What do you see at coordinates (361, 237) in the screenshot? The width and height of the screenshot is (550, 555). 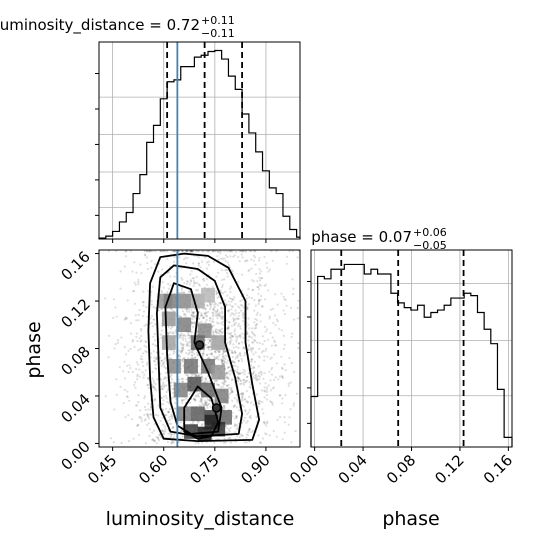 I see `hist-phase-title: phase = 0.07` at bounding box center [361, 237].